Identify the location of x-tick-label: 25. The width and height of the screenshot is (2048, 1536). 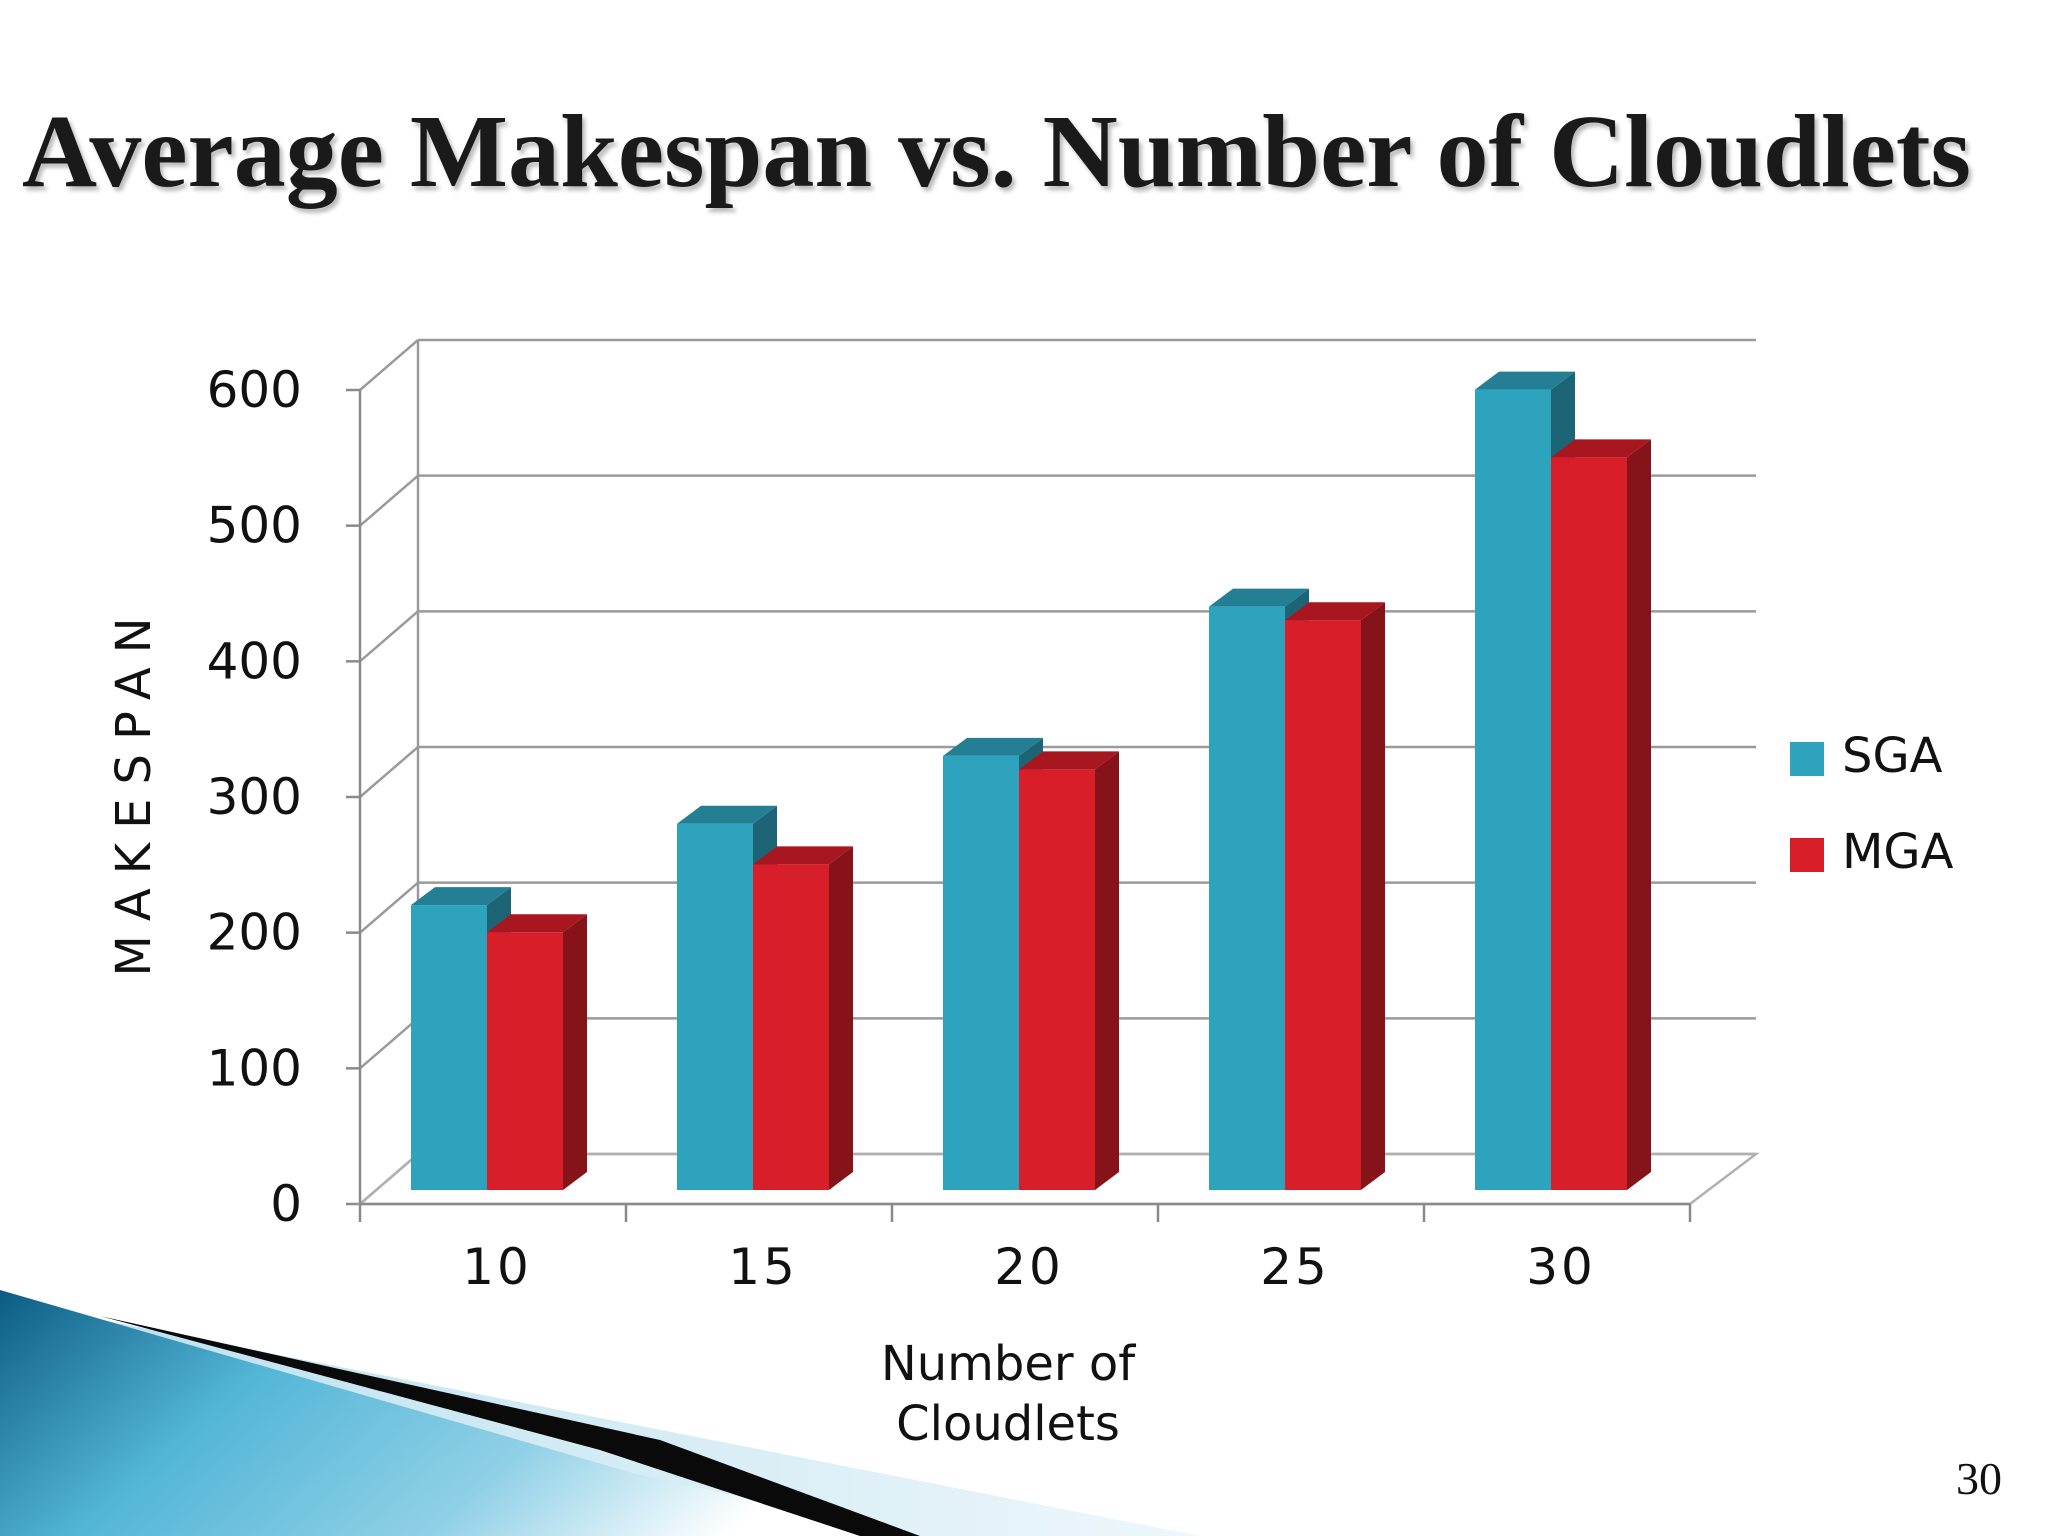
(1295, 1267).